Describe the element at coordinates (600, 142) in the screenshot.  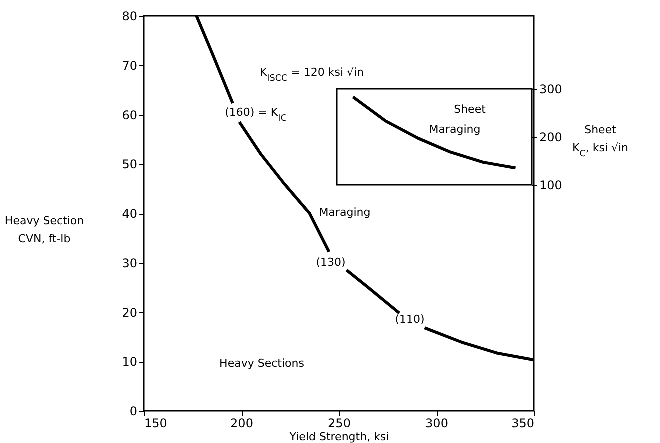
I see `y-axis-title: Sheet K$_{C}$, ksi √in` at that location.